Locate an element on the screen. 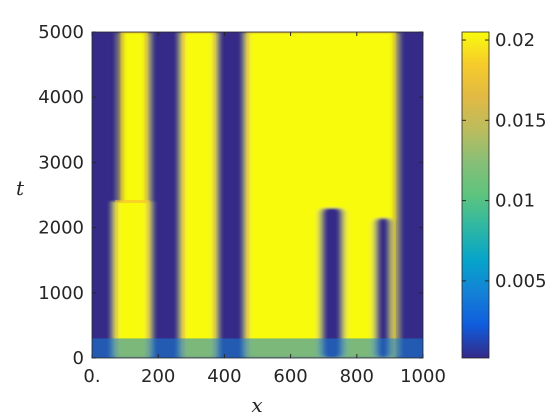 The height and width of the screenshot is (420, 560). x-tick-label: 600 is located at coordinates (290, 376).